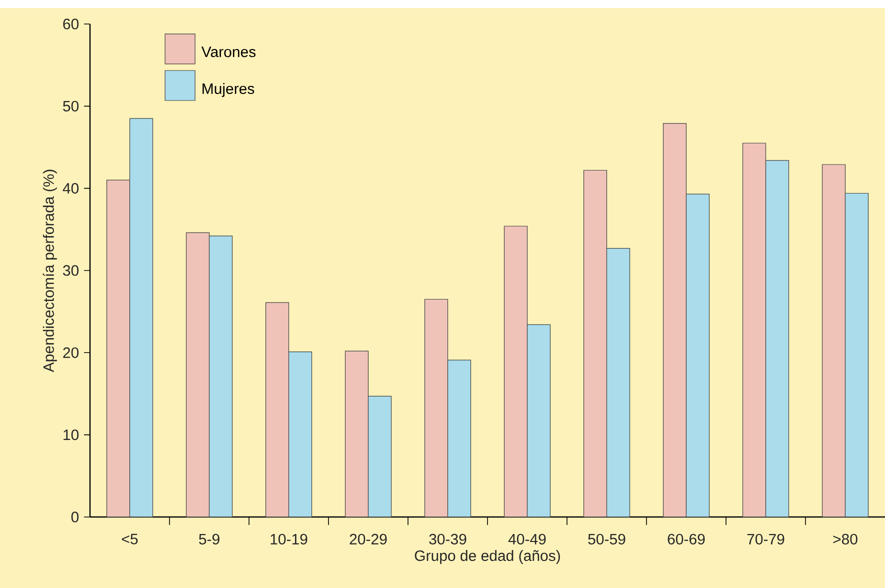  I want to click on x-tick-label: 10-19, so click(289, 539).